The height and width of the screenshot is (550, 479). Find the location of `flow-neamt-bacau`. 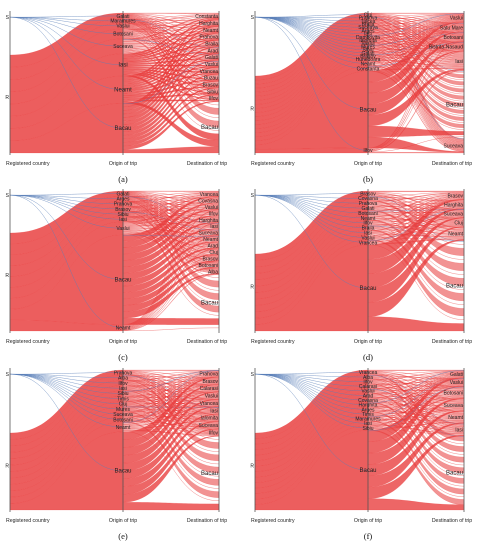

flow-neamt-bacau is located at coordinates (171, 329).